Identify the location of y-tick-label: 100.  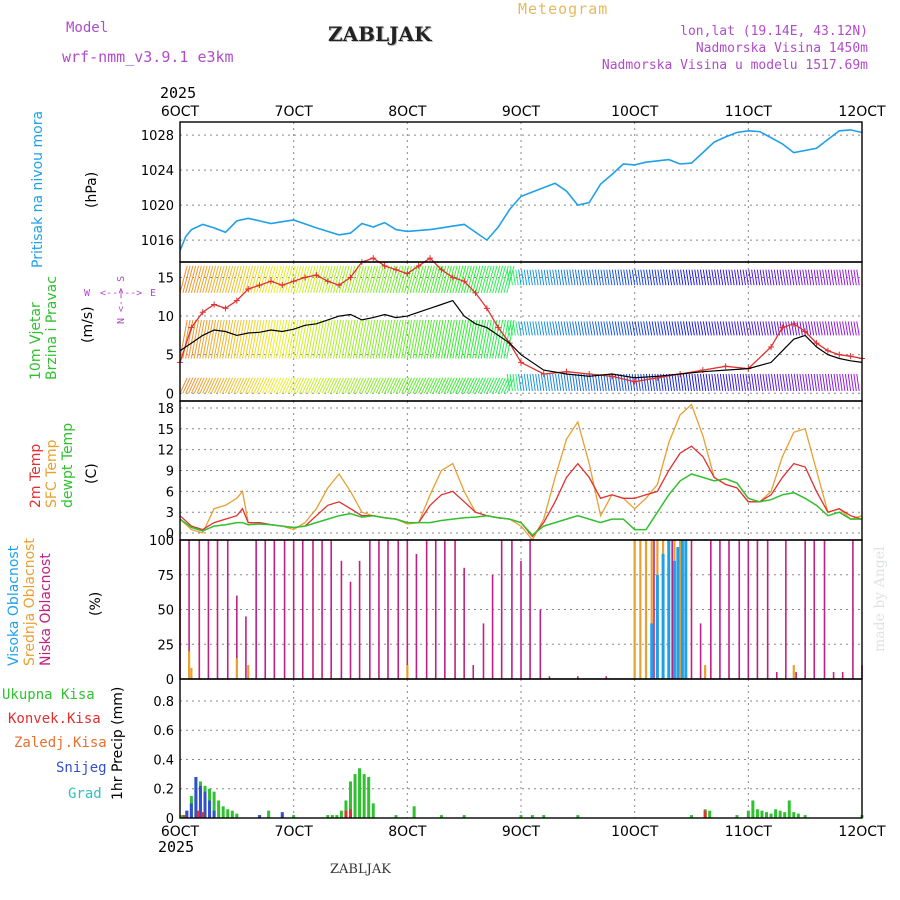
(161, 541).